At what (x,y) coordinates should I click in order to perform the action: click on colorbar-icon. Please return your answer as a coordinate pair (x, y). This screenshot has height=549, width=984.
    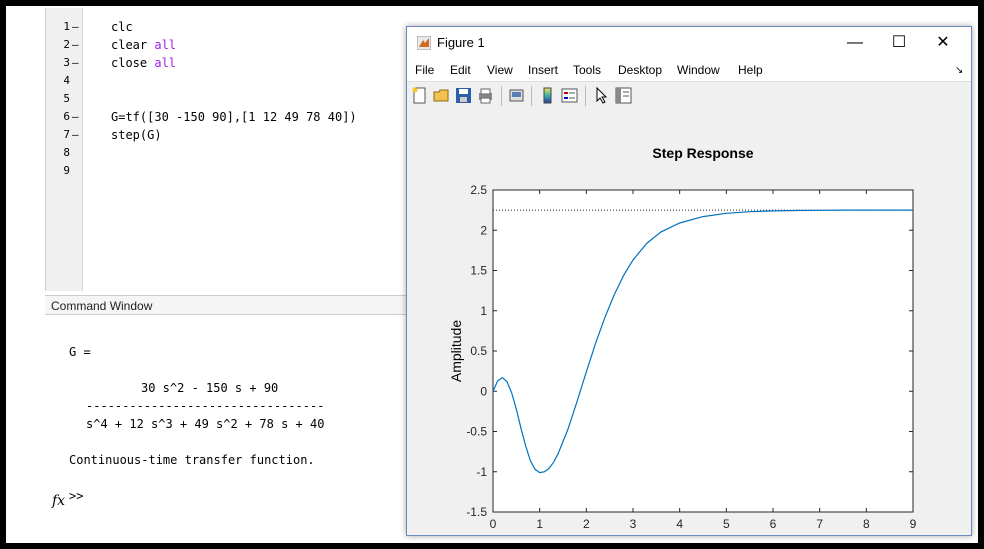
    Looking at the image, I should click on (547, 95).